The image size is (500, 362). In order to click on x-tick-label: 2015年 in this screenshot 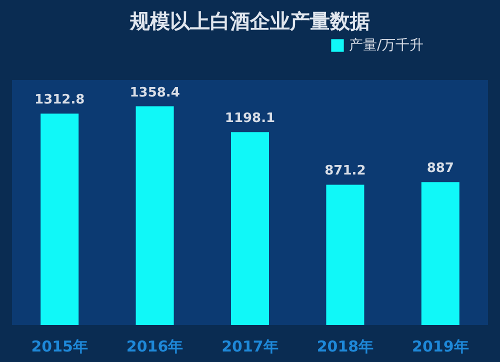, I will do `click(59, 347)`.